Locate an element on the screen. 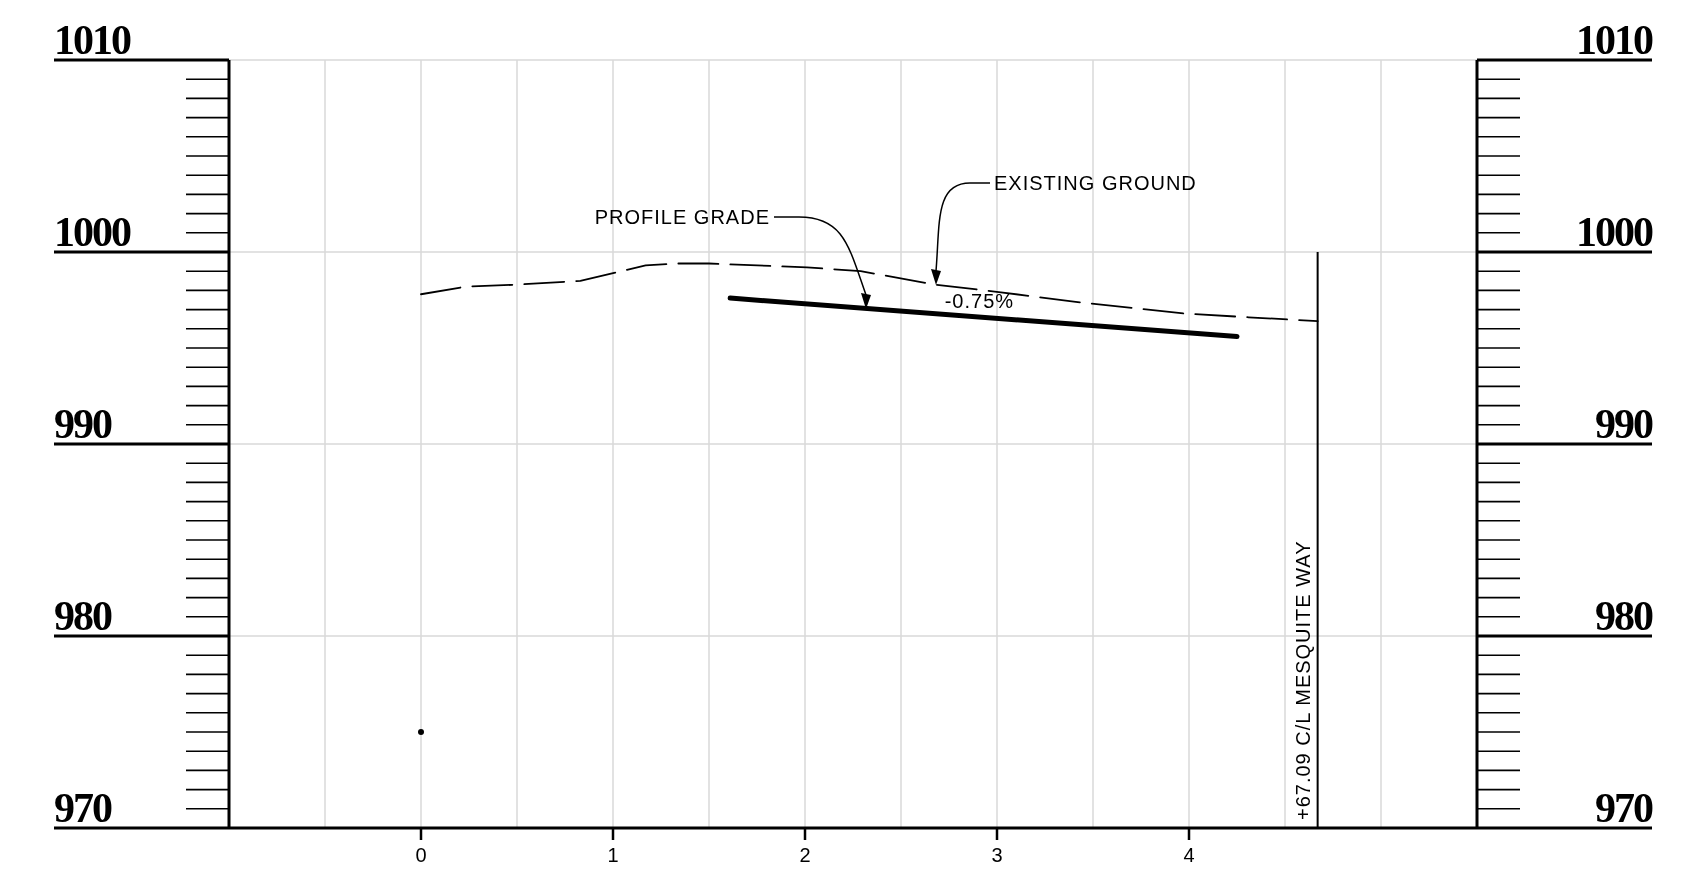 This screenshot has height=871, width=1688. y-tick-label: 990 is located at coordinates (83, 424).